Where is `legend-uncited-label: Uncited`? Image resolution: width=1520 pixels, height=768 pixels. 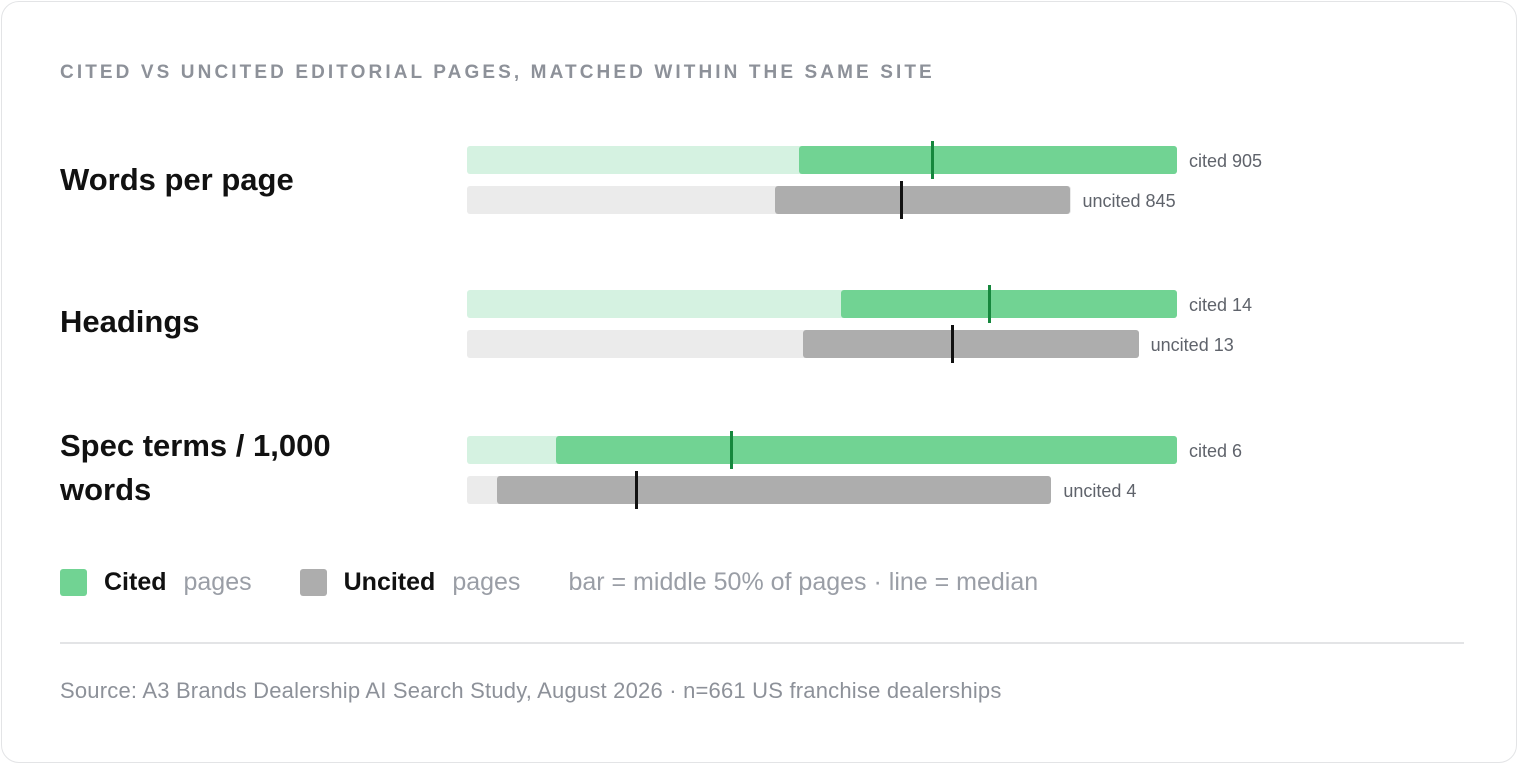
legend-uncited-label: Uncited is located at coordinates (389, 581).